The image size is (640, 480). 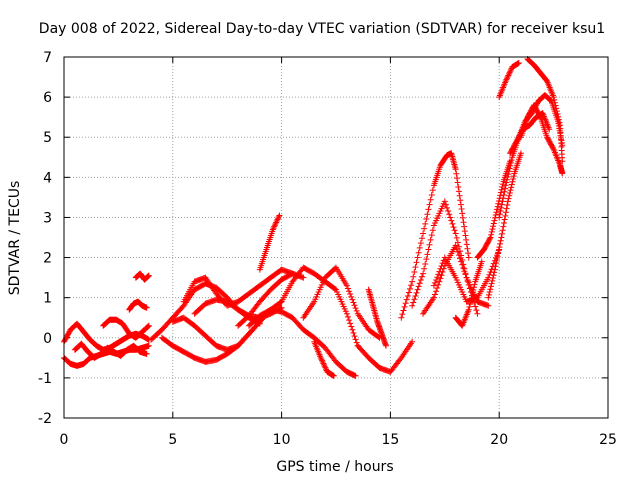 What do you see at coordinates (64, 440) in the screenshot?
I see `x-tick-label: 0` at bounding box center [64, 440].